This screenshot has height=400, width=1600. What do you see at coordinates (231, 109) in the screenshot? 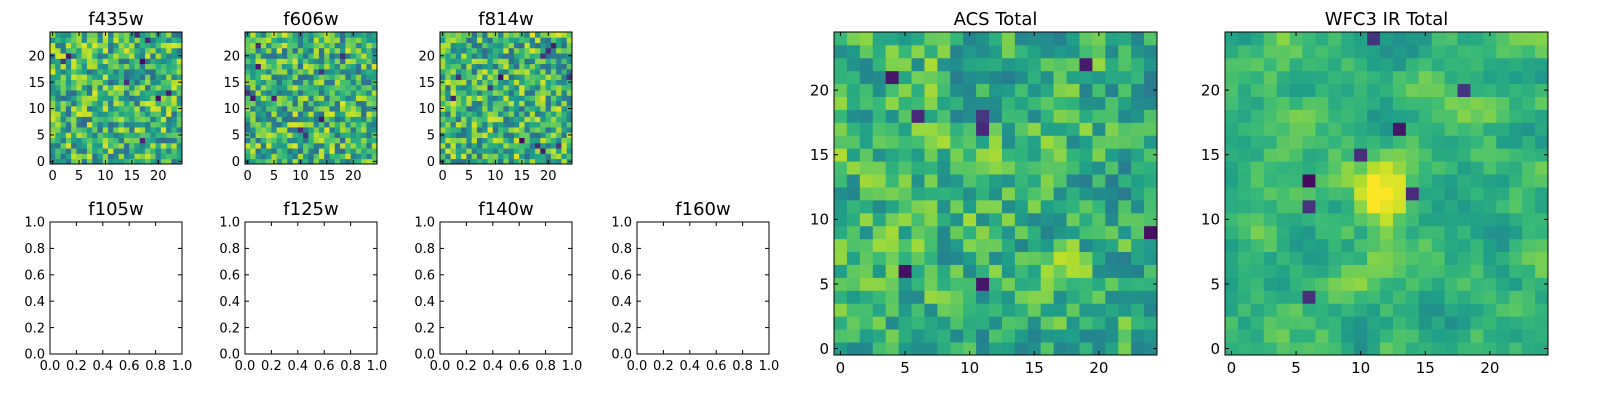
I see `y-tick-label: 10` at bounding box center [231, 109].